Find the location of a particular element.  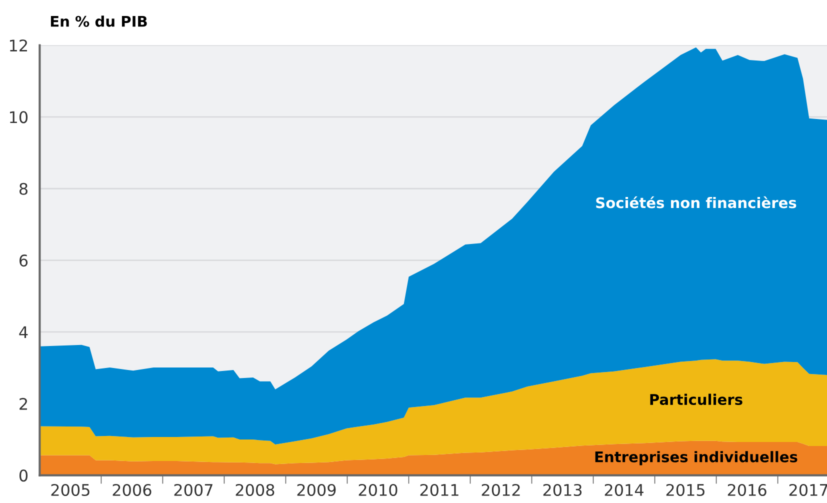

x-tick-label: 2014 is located at coordinates (624, 490).